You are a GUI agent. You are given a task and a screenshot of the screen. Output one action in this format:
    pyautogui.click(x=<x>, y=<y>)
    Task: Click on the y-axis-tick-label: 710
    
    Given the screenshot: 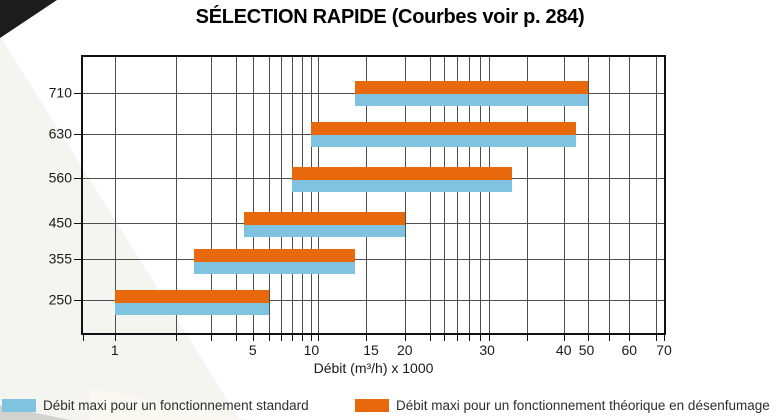 What is the action you would take?
    pyautogui.click(x=60, y=93)
    